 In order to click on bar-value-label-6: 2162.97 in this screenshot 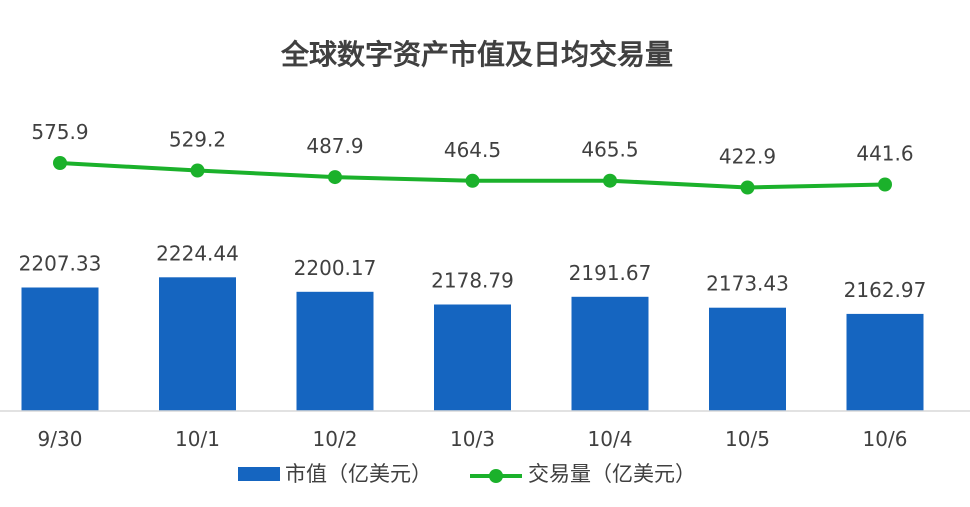, I will do `click(885, 290)`.